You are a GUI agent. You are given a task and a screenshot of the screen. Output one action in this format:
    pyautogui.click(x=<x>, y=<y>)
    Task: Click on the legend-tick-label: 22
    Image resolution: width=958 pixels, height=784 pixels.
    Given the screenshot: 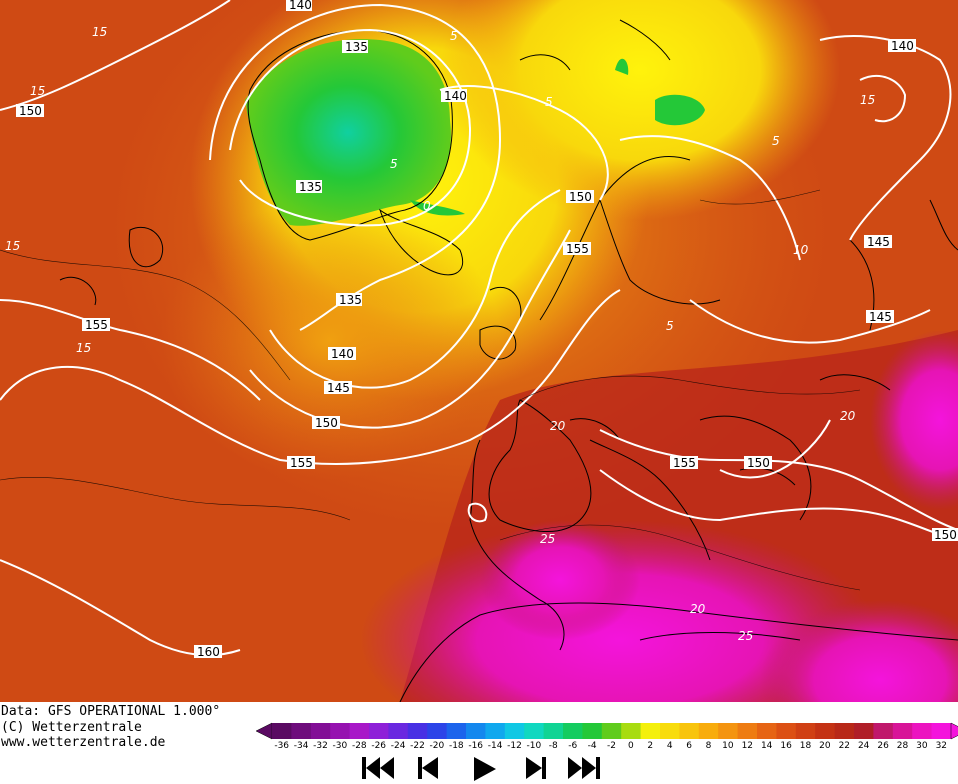 What is the action you would take?
    pyautogui.click(x=844, y=746)
    